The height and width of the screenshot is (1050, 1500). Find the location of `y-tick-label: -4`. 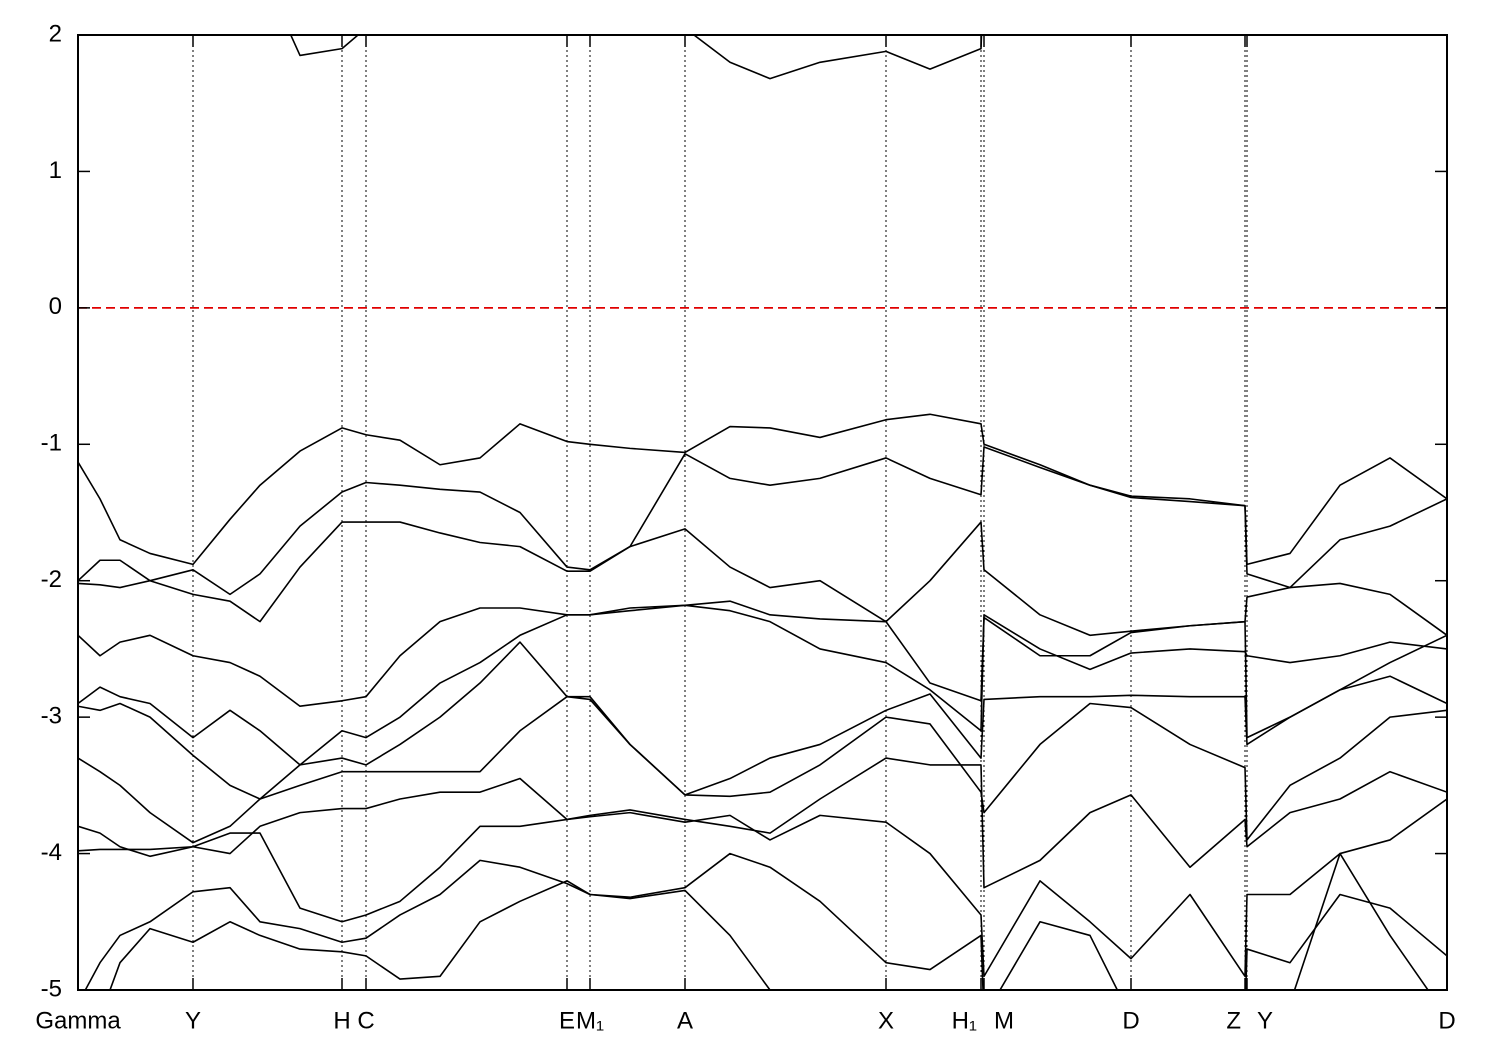

y-tick-label: -4 is located at coordinates (51, 852).